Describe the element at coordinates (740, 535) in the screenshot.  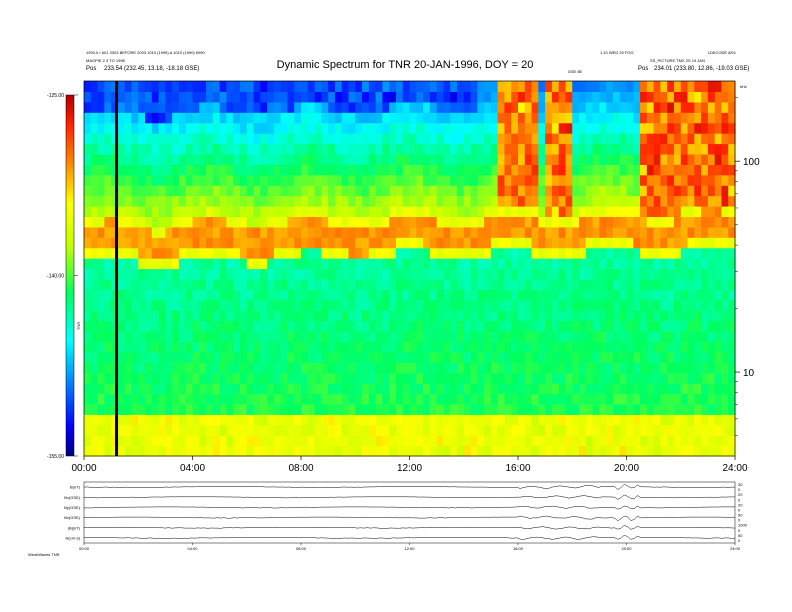
I see `lower-right-tick: 50` at that location.